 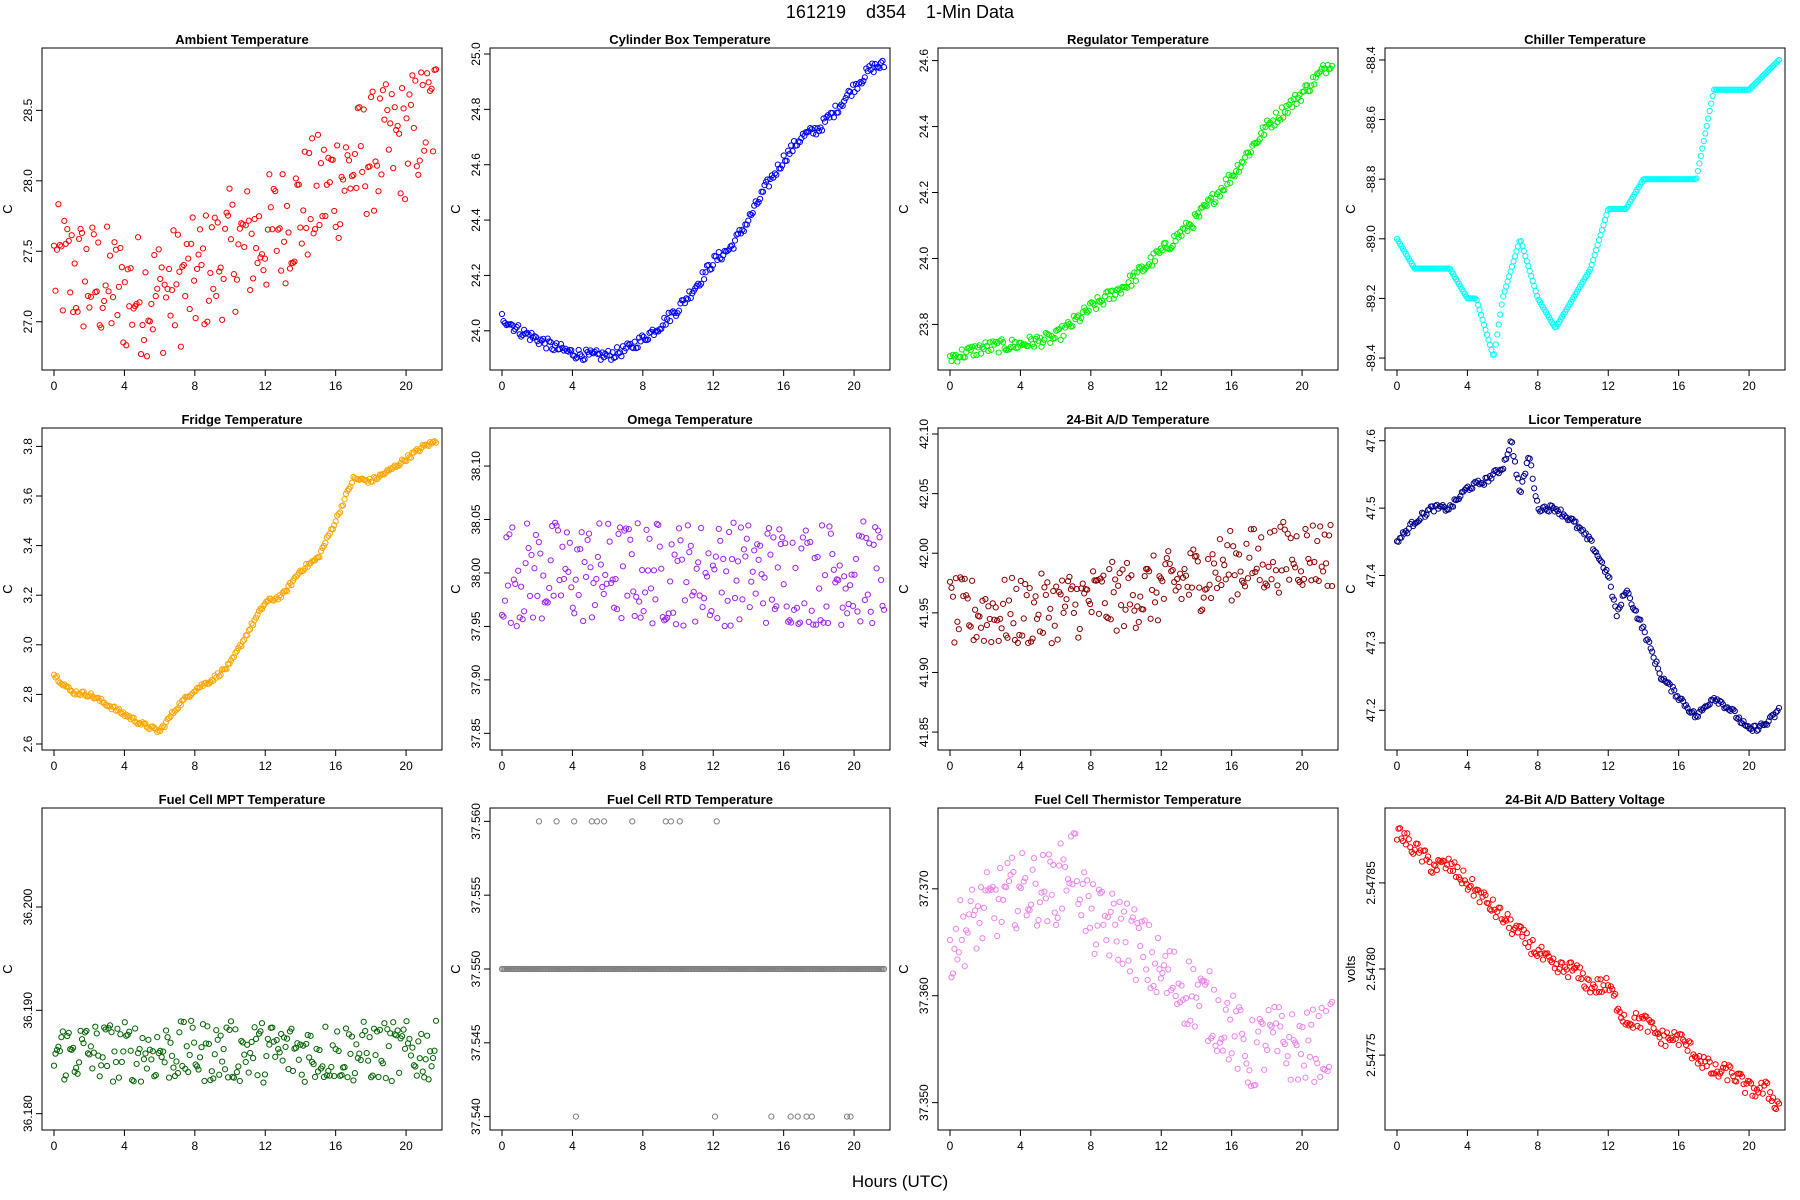 What do you see at coordinates (689, 419) in the screenshot?
I see `chart-title: Omega Temperature` at bounding box center [689, 419].